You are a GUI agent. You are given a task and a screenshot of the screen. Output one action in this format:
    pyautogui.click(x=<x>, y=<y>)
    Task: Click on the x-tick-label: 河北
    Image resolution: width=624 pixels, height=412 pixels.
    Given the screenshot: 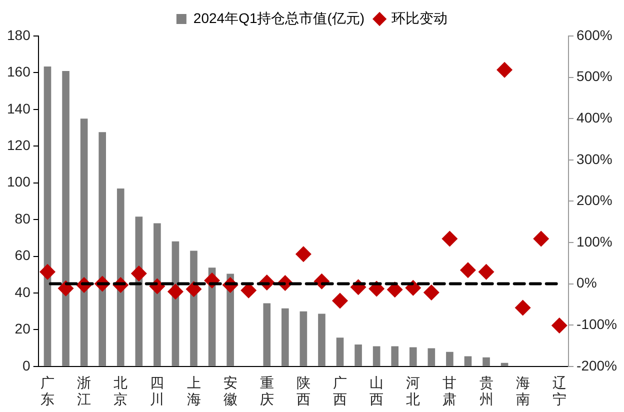 What is the action you would take?
    pyautogui.click(x=413, y=391)
    